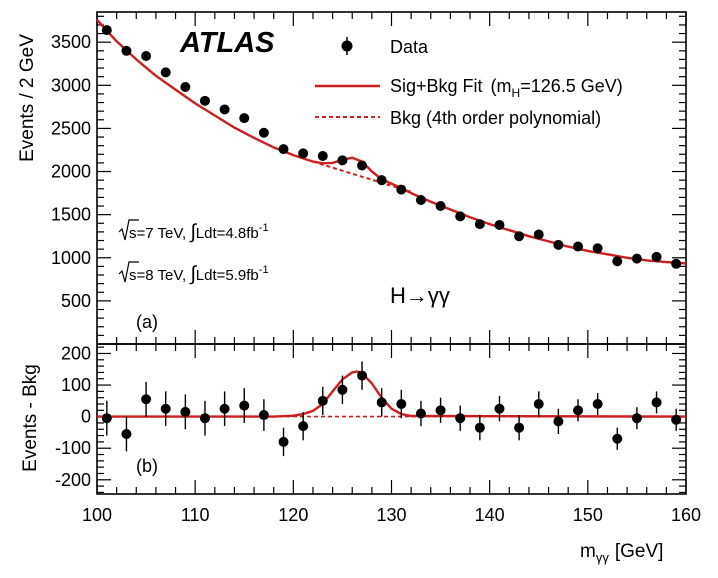 This screenshot has width=718, height=578. I want to click on y-tick-label: 100, so click(76, 385).